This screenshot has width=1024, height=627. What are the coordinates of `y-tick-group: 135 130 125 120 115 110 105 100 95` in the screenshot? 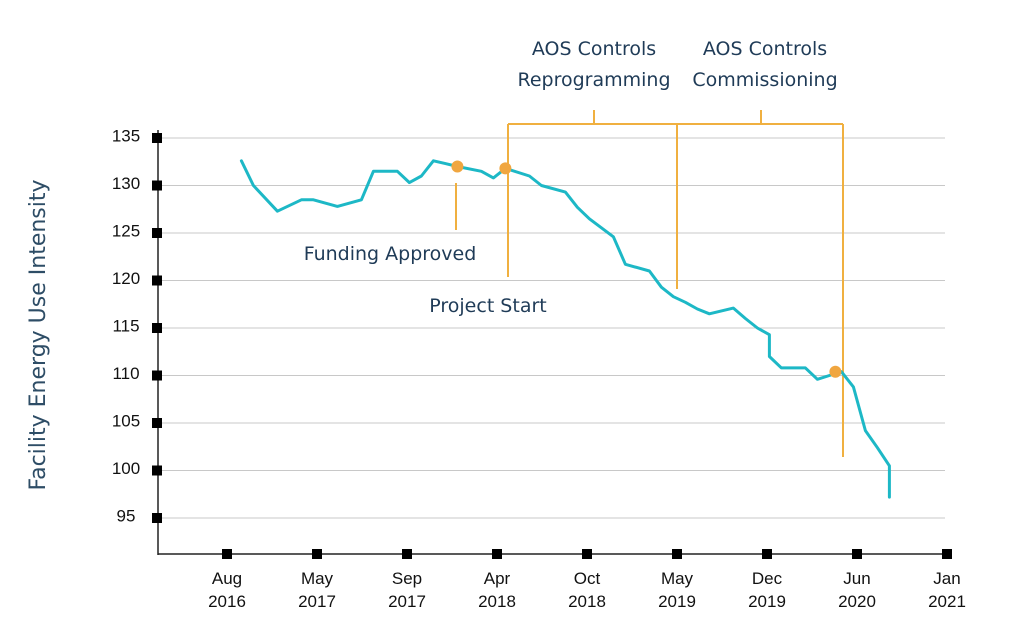 It's located at (137, 325).